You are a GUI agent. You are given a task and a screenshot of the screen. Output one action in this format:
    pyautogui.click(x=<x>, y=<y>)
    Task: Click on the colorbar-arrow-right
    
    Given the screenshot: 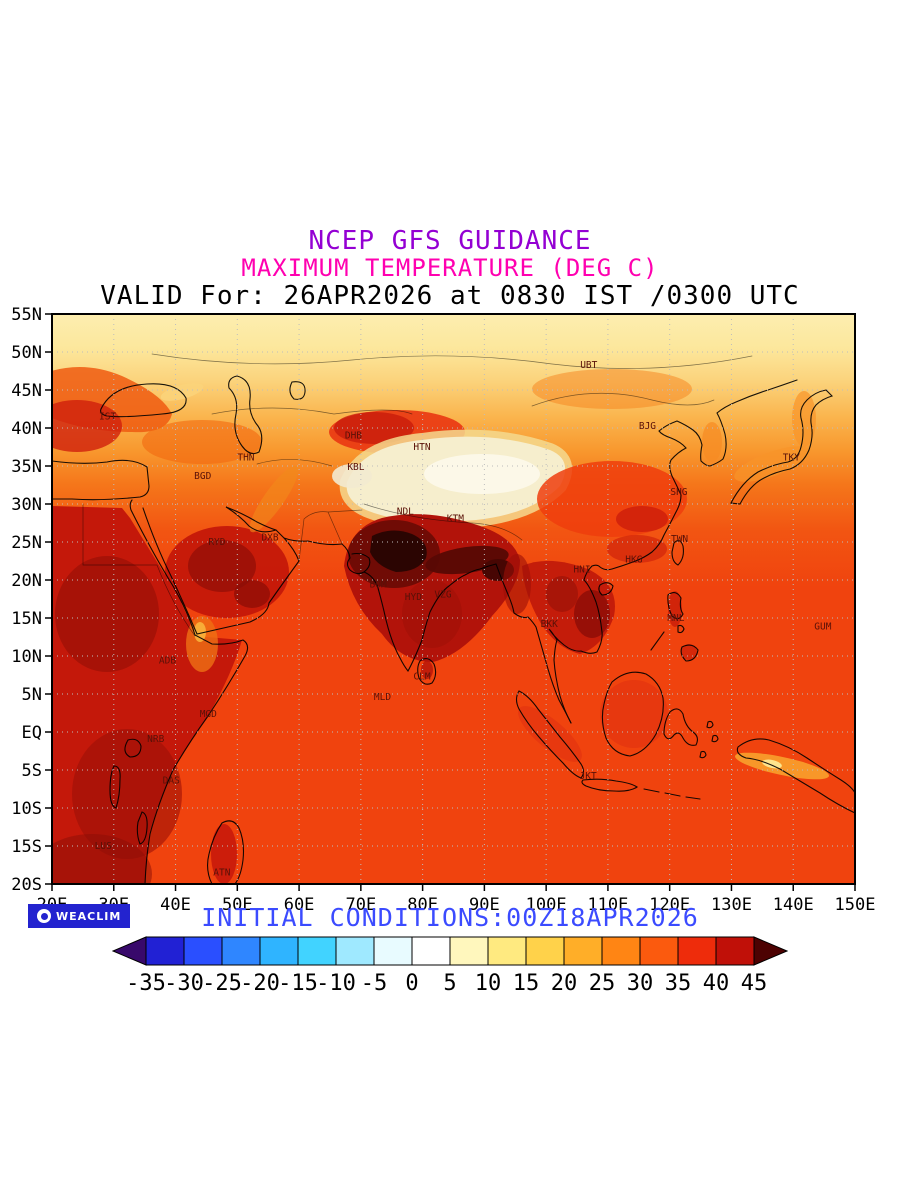 What is the action you would take?
    pyautogui.click(x=771, y=951)
    